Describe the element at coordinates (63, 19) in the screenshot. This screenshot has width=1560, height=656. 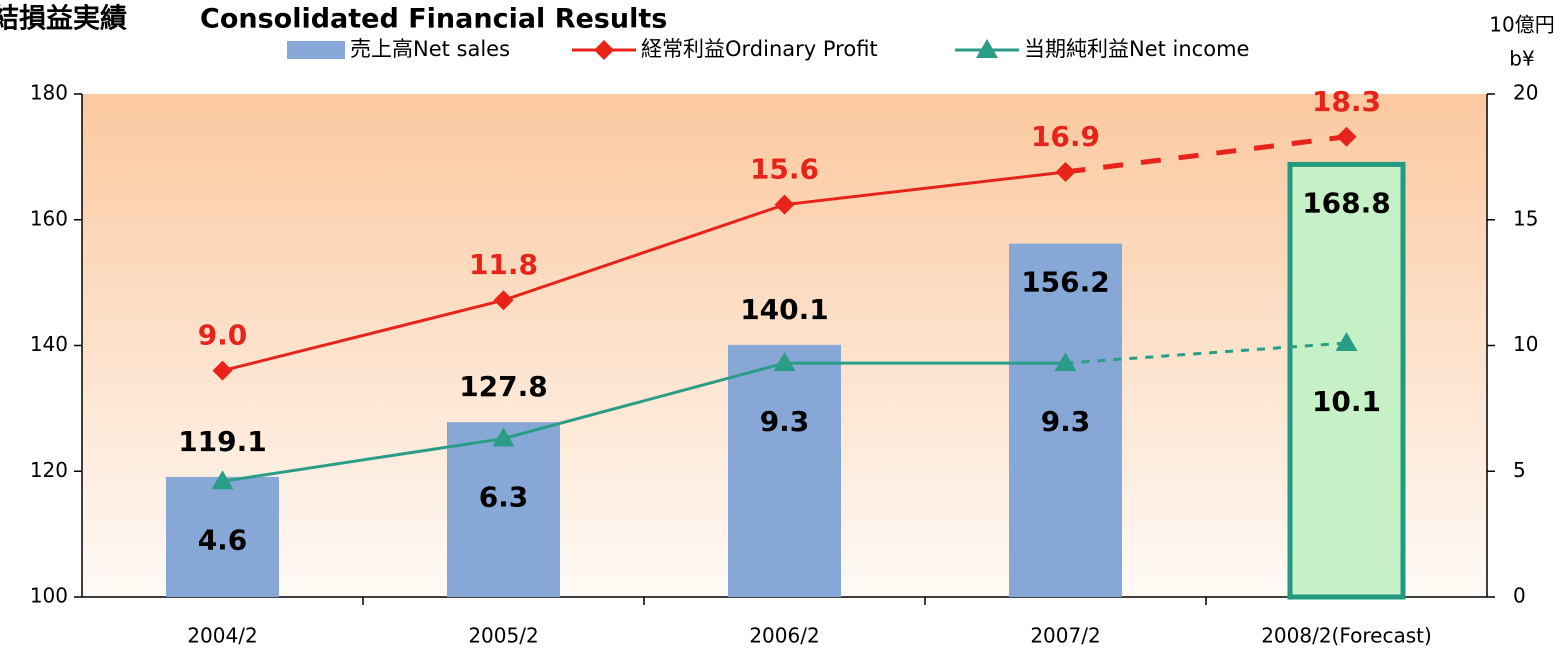
I see `chart-title: 結損益実績` at that location.